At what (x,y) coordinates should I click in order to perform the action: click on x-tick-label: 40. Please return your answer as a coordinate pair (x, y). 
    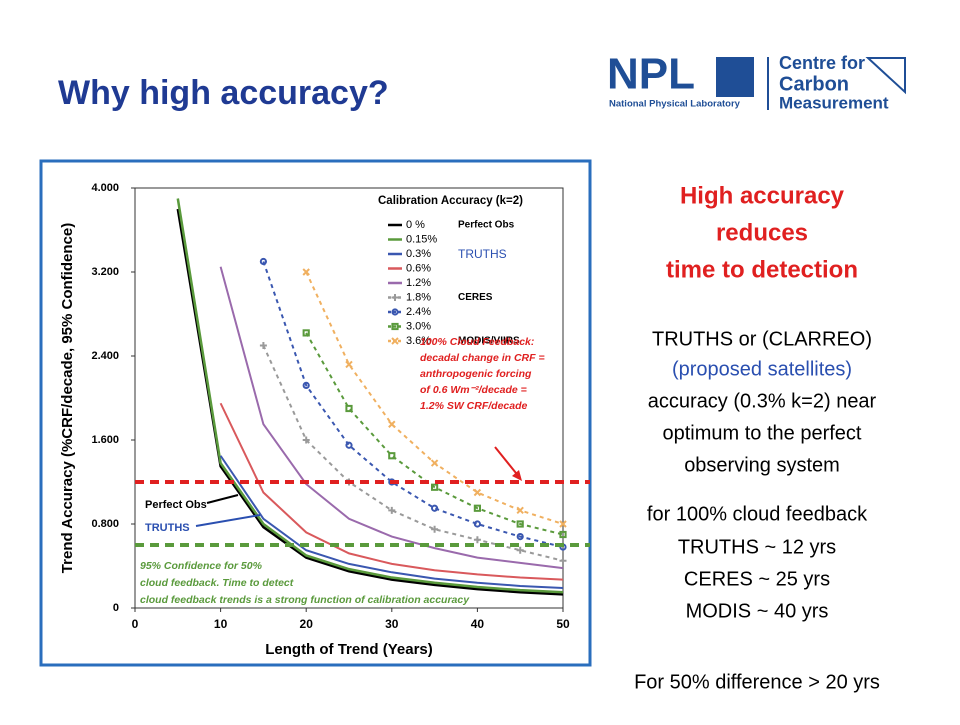
    Looking at the image, I should click on (478, 624).